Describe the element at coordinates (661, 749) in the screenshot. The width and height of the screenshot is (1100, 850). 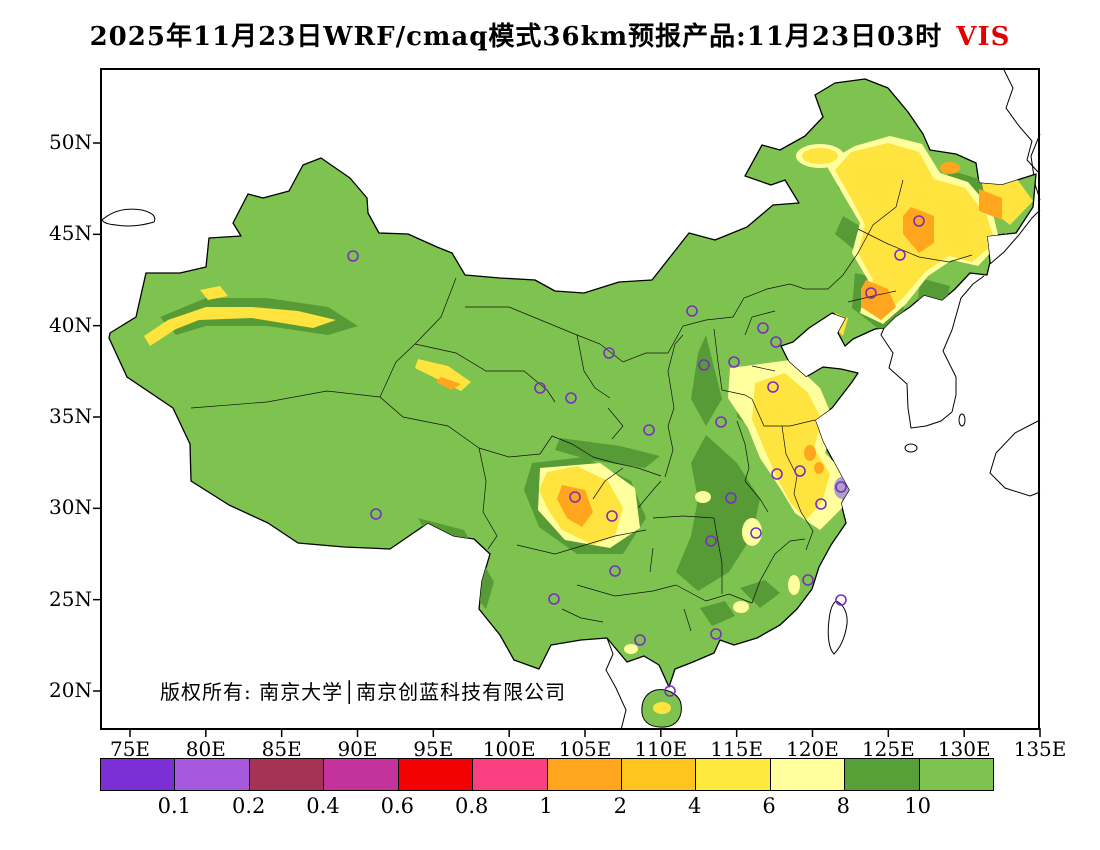
I see `lon-tick-label: 110E` at that location.